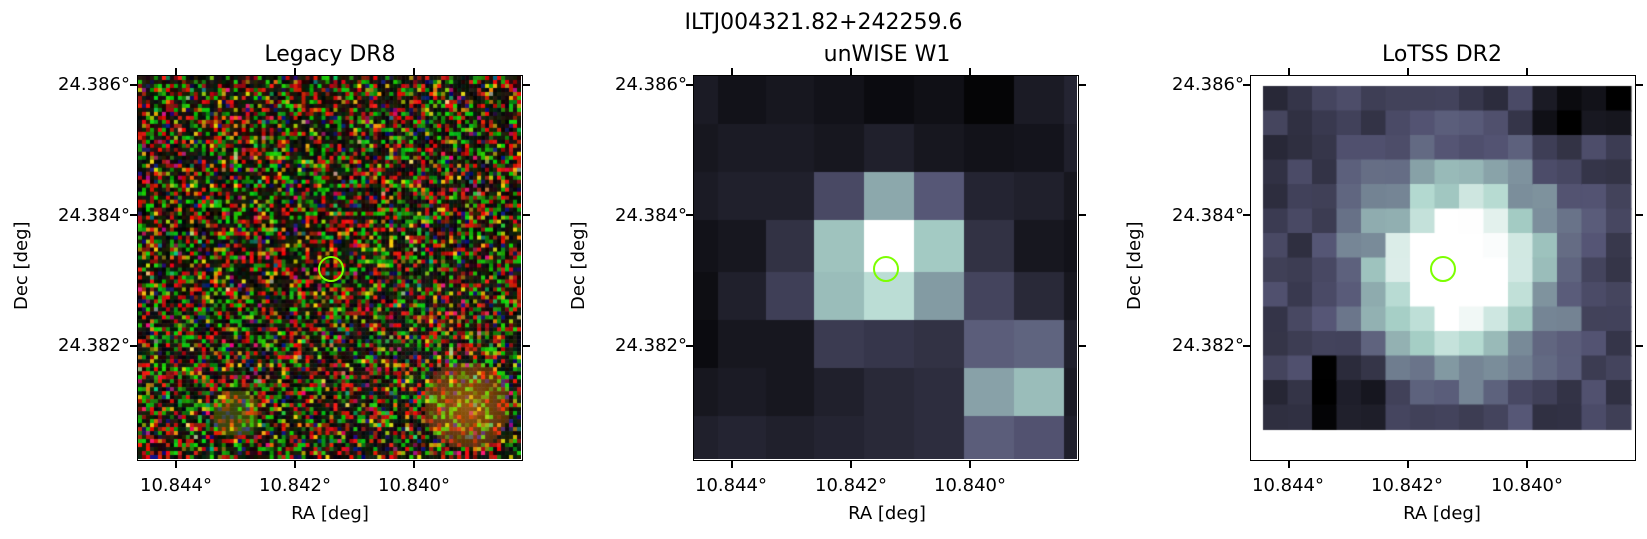  Describe the element at coordinates (330, 54) in the screenshot. I see `panel-title: Legacy DR8` at that location.